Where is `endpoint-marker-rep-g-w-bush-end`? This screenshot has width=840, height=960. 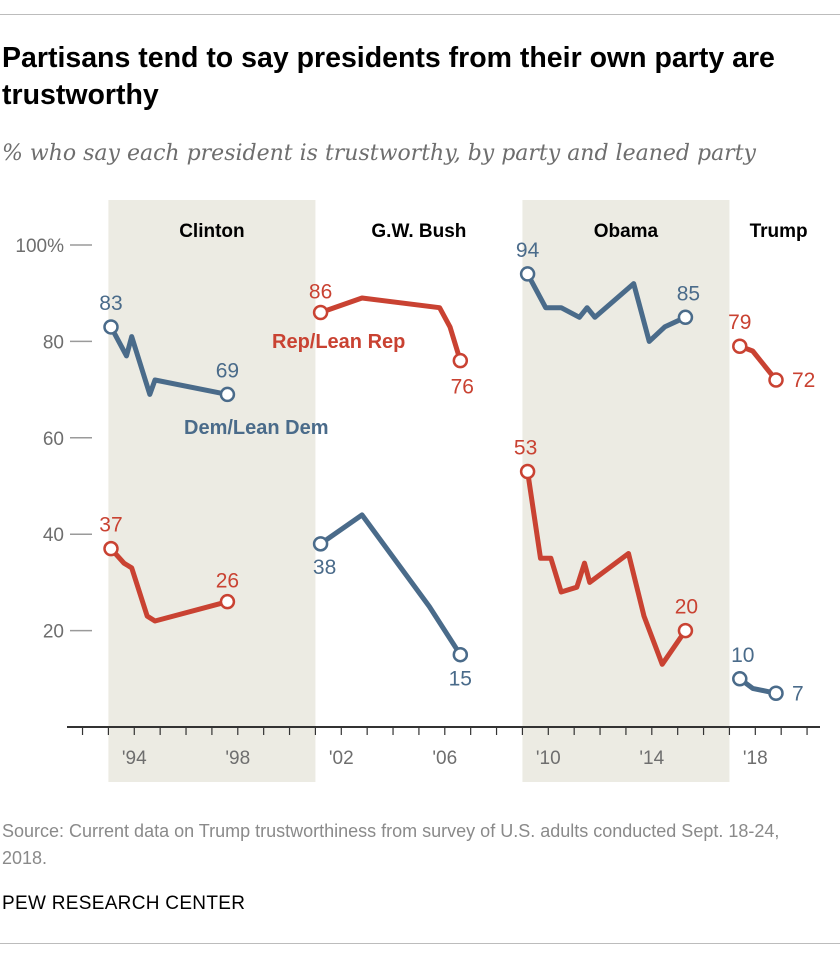 endpoint-marker-rep-g-w-bush-end is located at coordinates (460, 360).